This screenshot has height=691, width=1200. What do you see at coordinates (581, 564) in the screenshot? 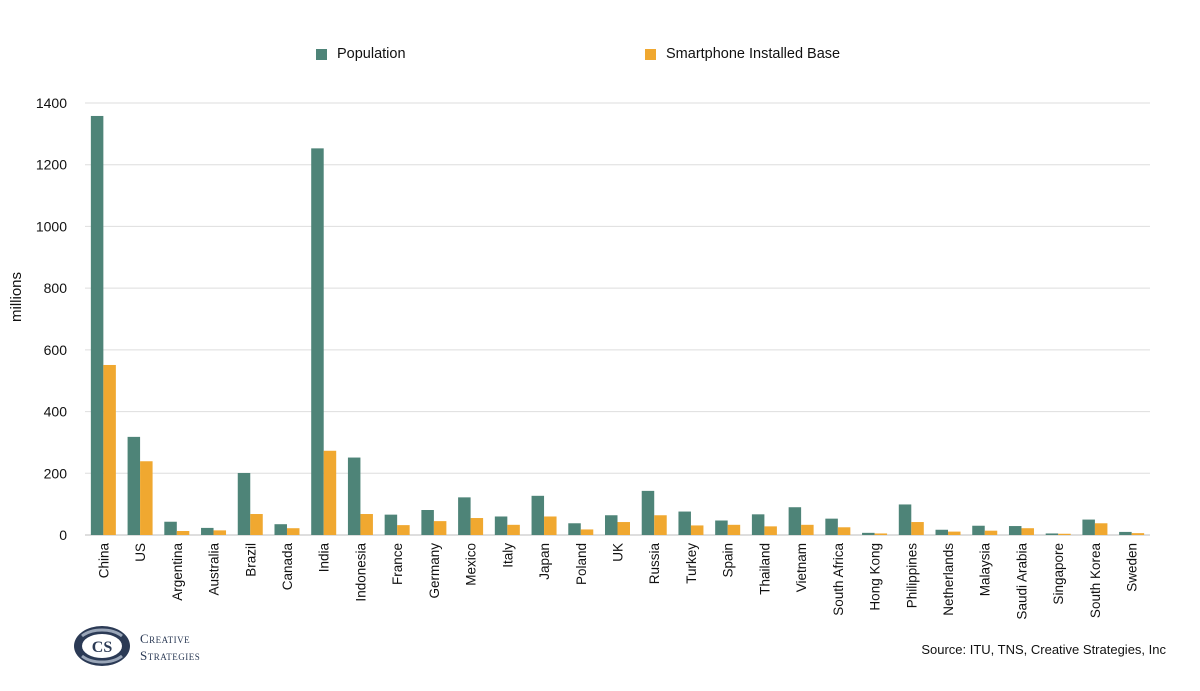
I see `x-tick-label: Poland` at bounding box center [581, 564].